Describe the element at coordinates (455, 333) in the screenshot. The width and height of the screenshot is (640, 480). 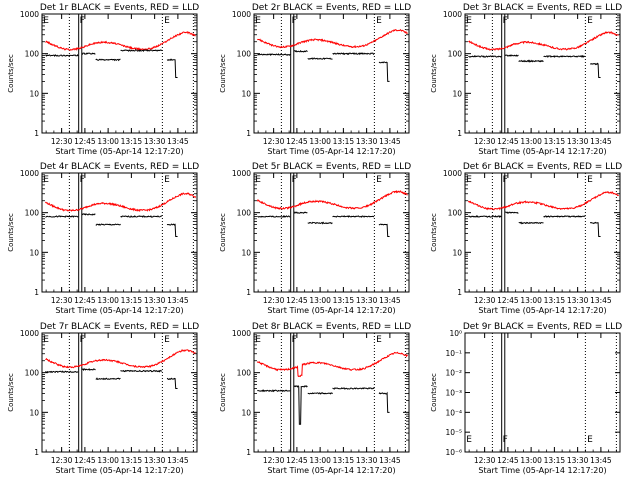
I see `y-tick-label: 10⁰` at that location.